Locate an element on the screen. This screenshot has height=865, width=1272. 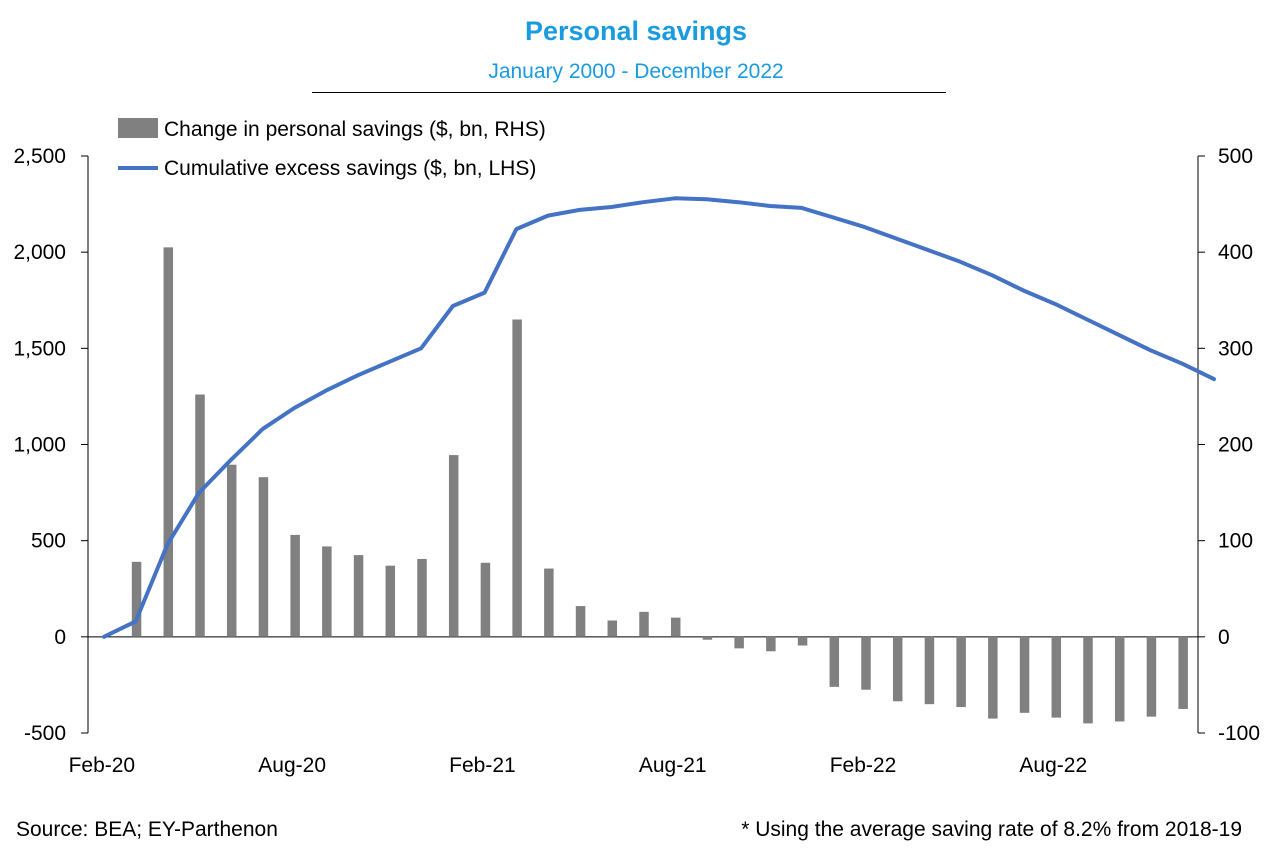
right-axis-ticks: -100 0 100 200 300 400 500 is located at coordinates (1229, 445).